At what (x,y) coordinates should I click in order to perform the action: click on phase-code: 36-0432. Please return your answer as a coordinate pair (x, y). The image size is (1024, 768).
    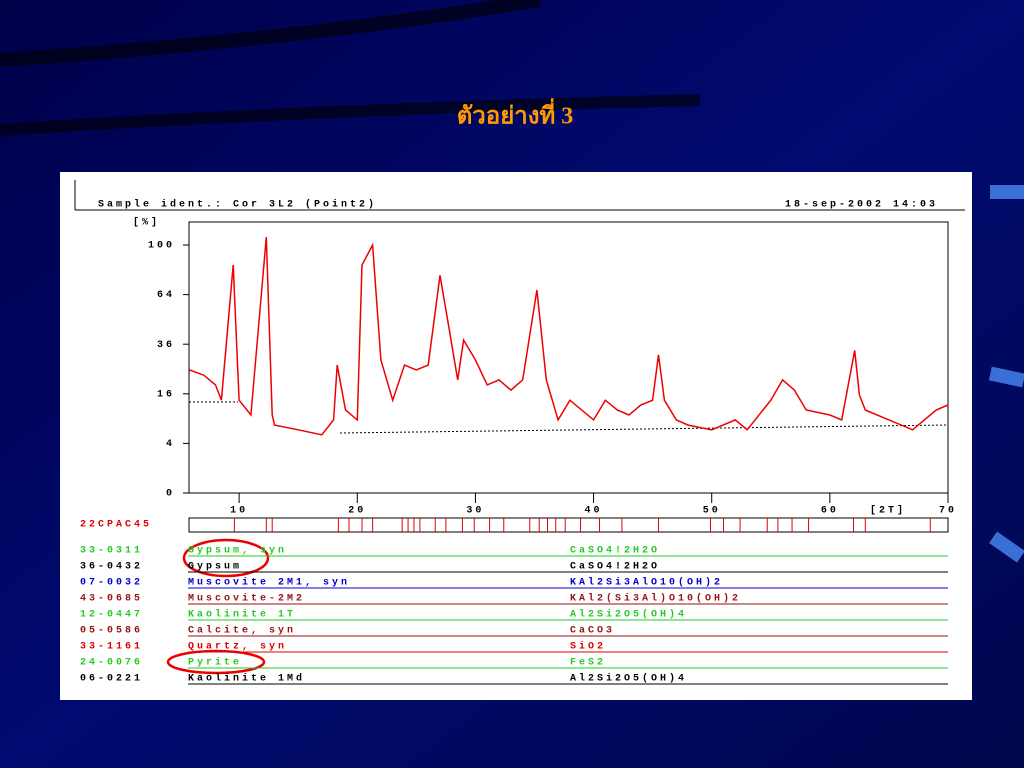
    Looking at the image, I should click on (111, 567).